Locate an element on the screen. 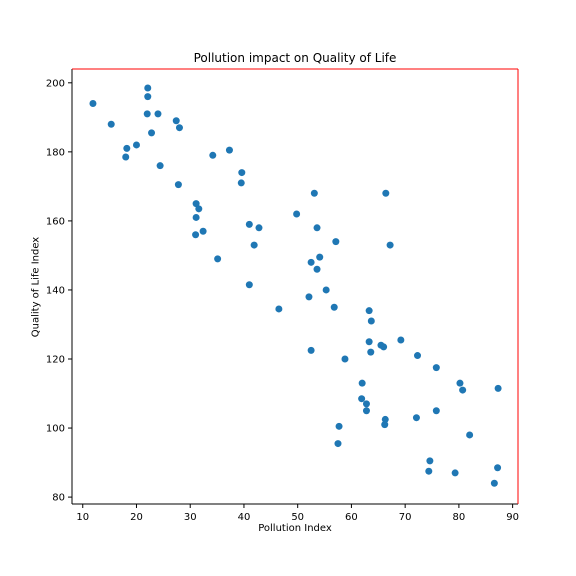 Image resolution: width=576 pixels, height=576 pixels. x-tick-label: 40 is located at coordinates (244, 517).